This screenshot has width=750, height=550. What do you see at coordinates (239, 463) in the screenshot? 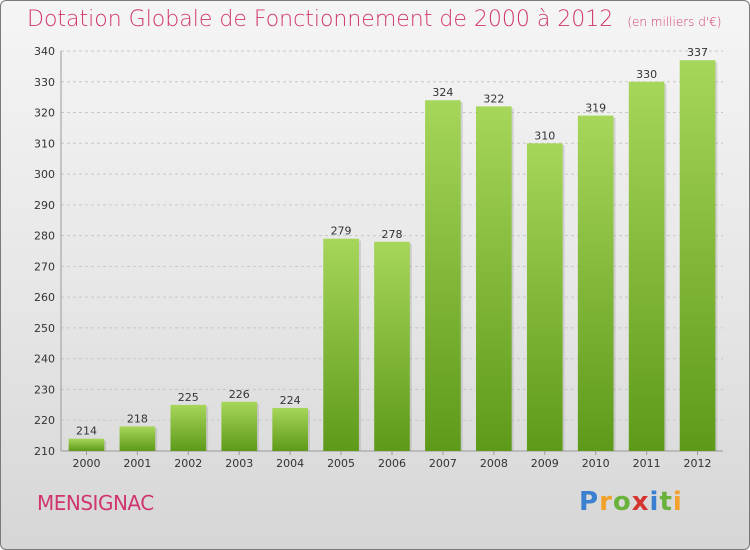
I see `x-tick-label: 2003` at bounding box center [239, 463].